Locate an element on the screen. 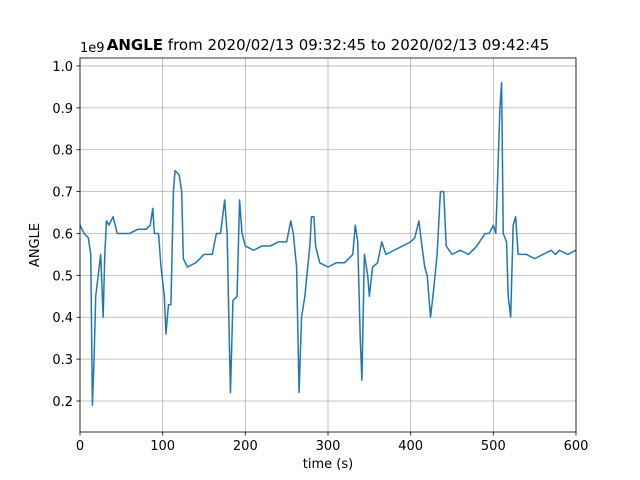  y-tick-label: 0.6 is located at coordinates (62, 234).